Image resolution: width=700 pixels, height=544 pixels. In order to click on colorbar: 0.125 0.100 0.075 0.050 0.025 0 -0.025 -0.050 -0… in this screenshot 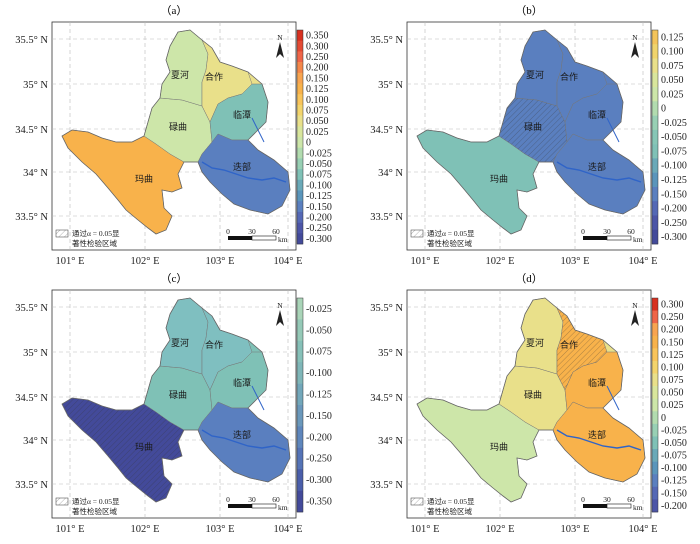, I will do `click(669, 137)`.